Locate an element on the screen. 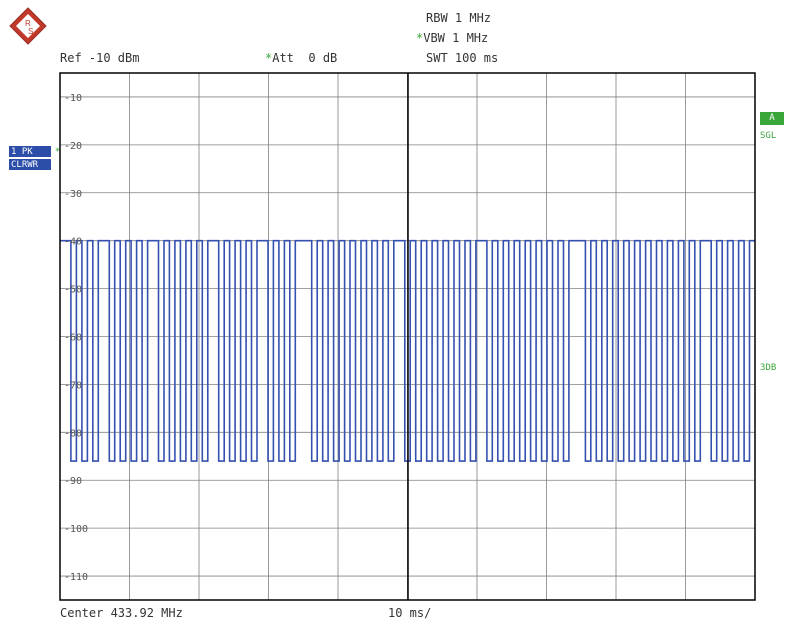 This screenshot has height=625, width=787. y-tick-label: -40 is located at coordinates (73, 242).